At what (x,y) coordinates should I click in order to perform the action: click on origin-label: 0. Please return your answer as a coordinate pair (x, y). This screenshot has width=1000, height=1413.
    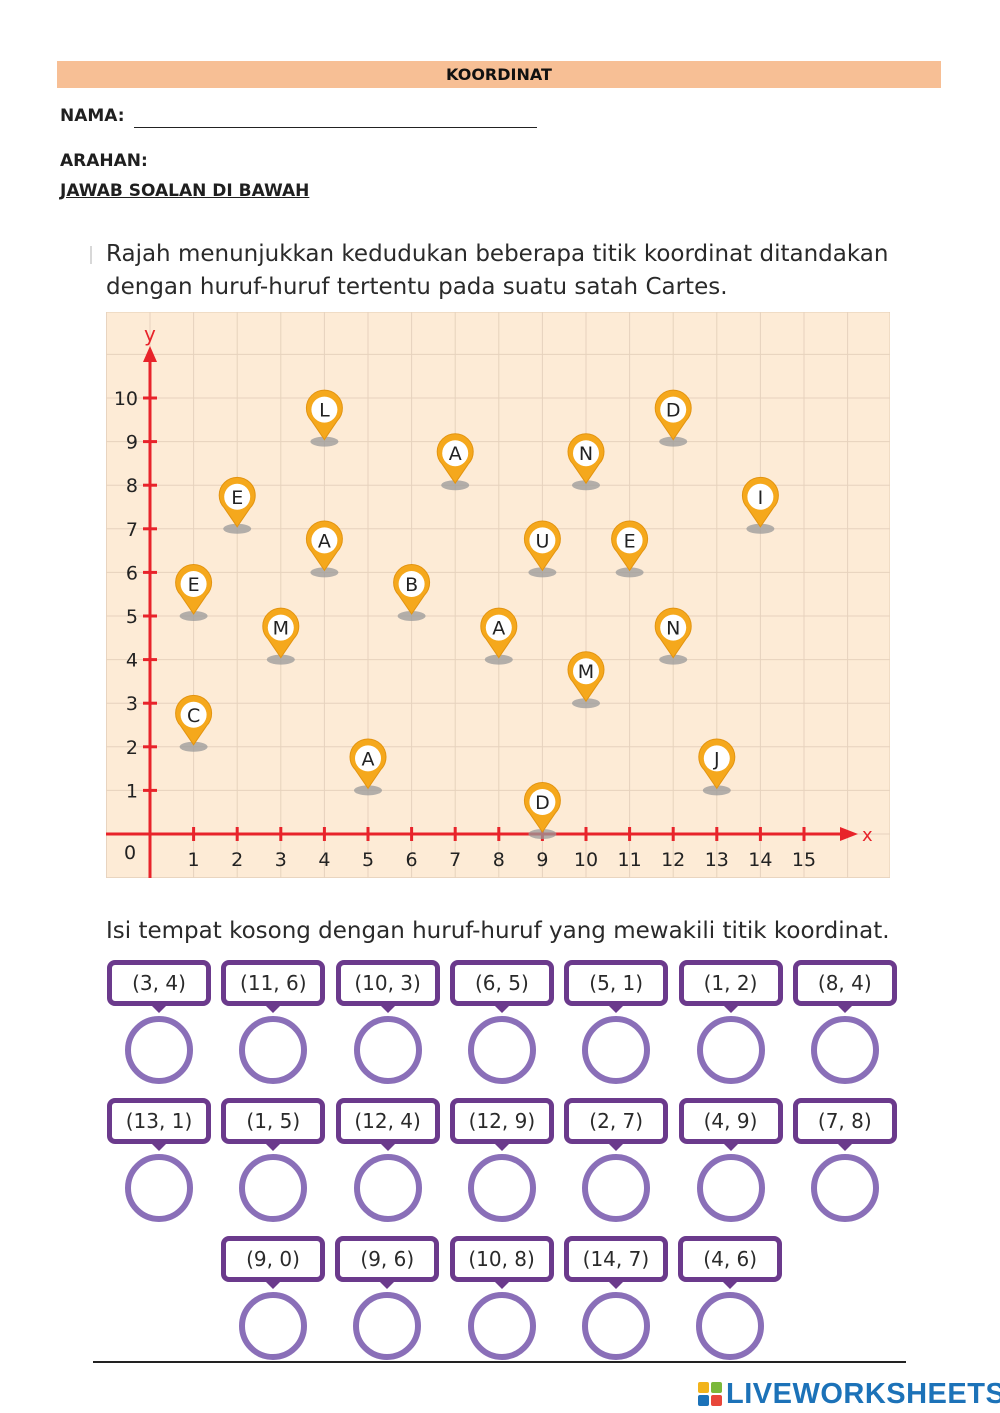
    Looking at the image, I should click on (130, 853).